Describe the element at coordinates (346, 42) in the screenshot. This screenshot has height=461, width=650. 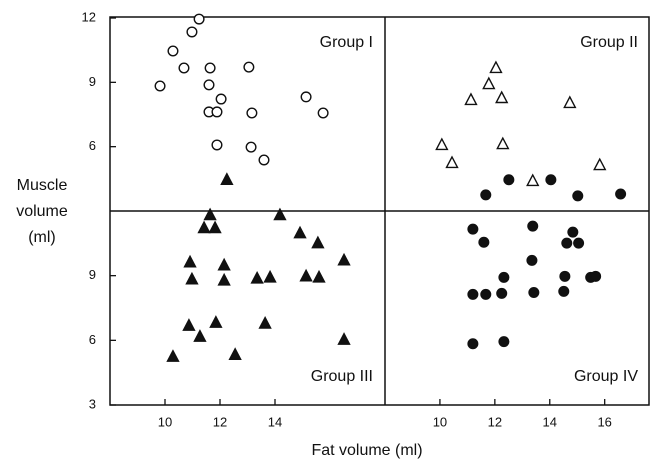
I see `panel-title: Group I` at that location.